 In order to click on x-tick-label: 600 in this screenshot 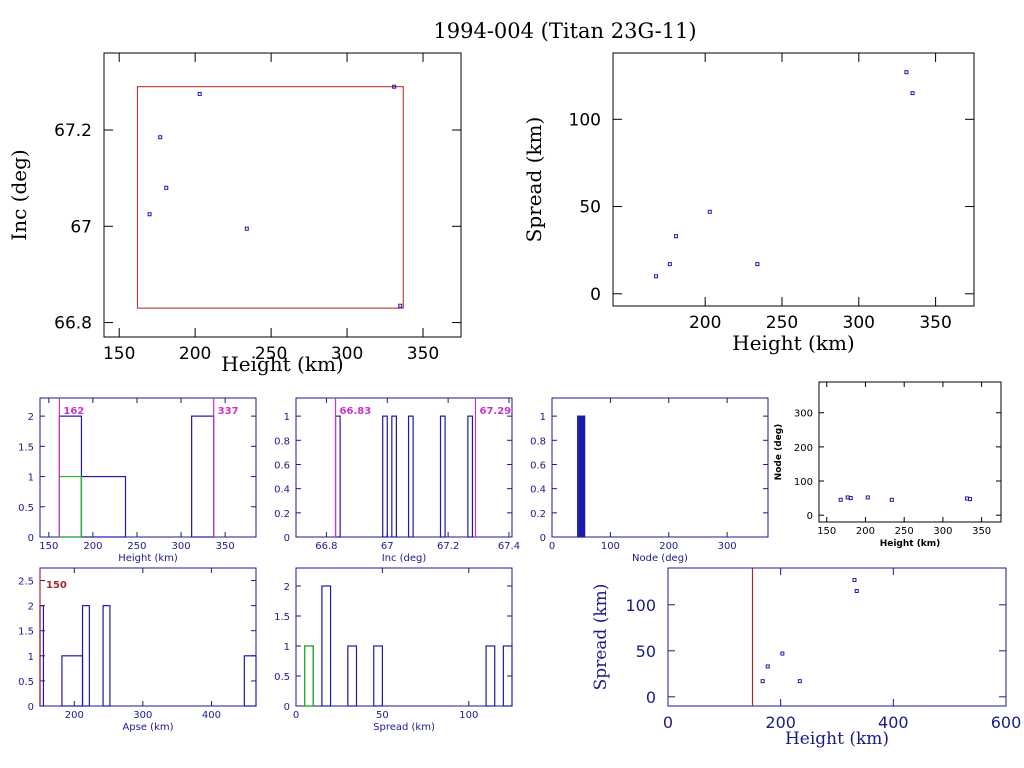, I will do `click(1006, 722)`.